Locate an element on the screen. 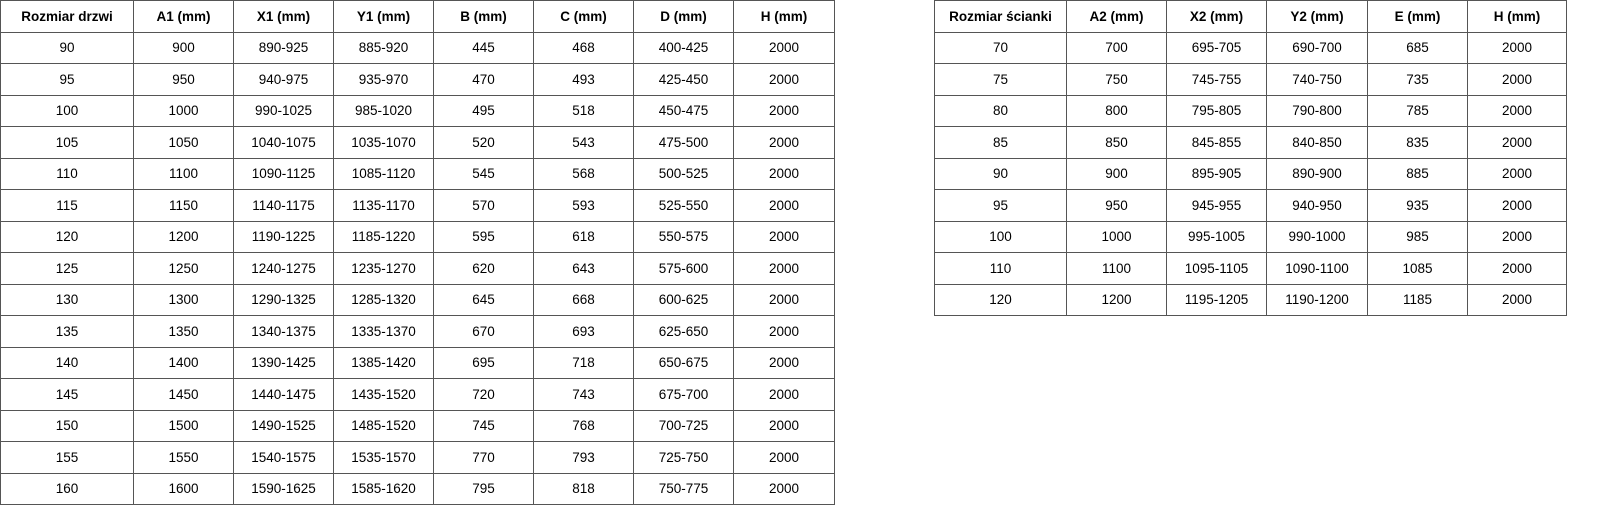 This screenshot has height=514, width=1600. table-cell: 945-955 is located at coordinates (1216, 205).